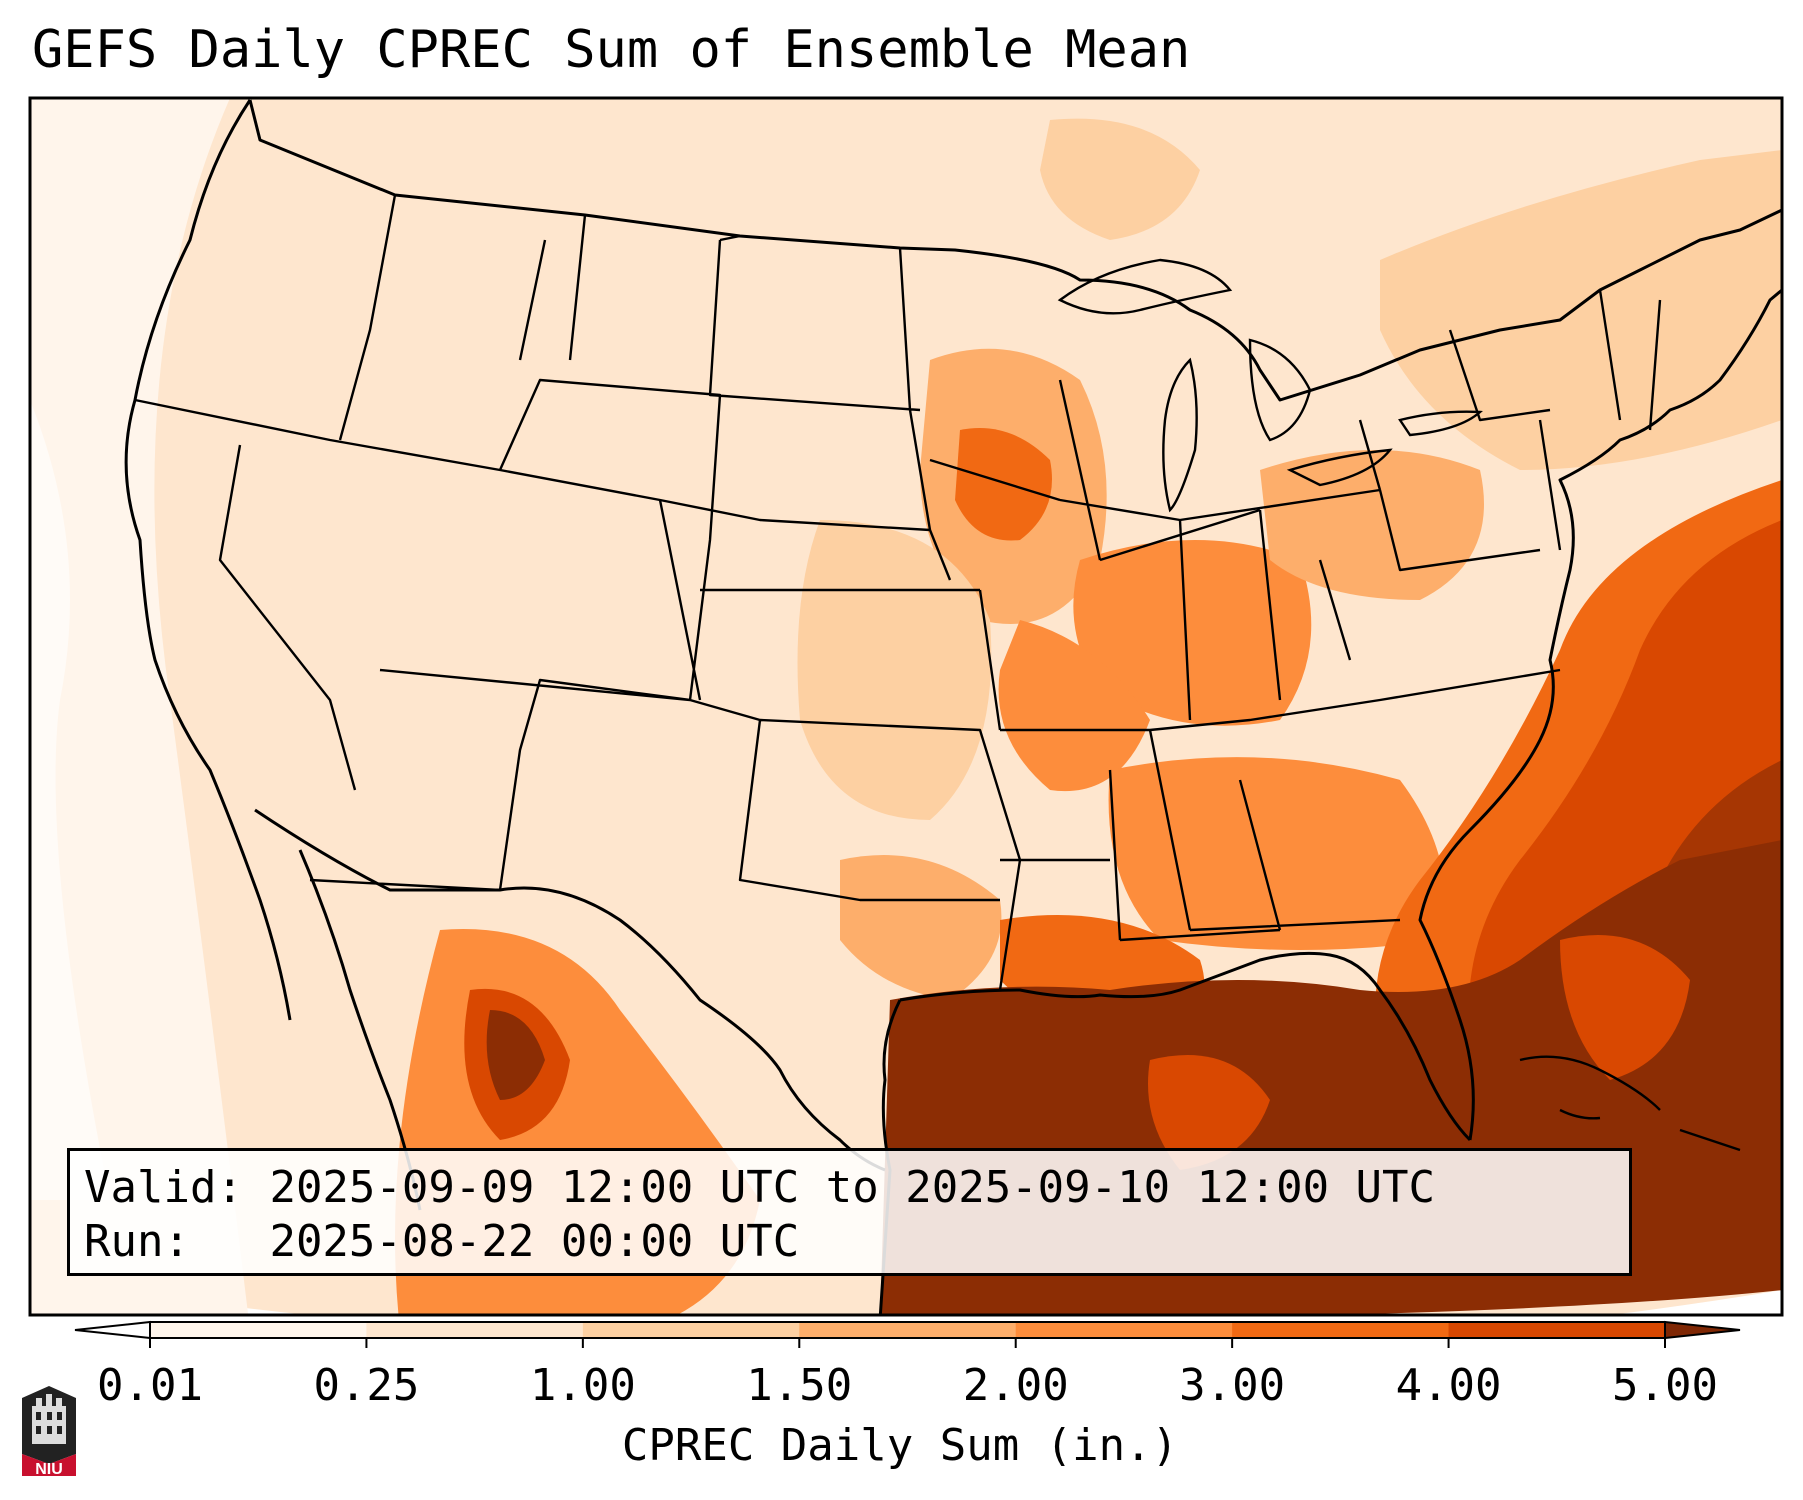 The image size is (1803, 1500). I want to click on run-value: 2025-08-22 00:00 UTC, so click(534, 1241).